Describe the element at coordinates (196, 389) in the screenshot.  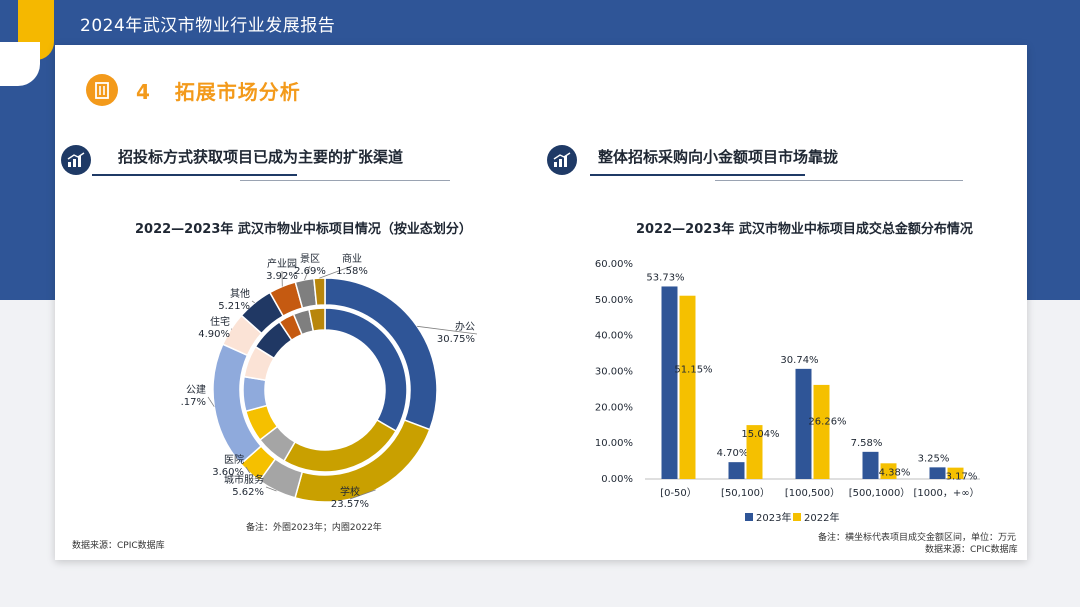
I see `donut-category-label: 公建` at that location.